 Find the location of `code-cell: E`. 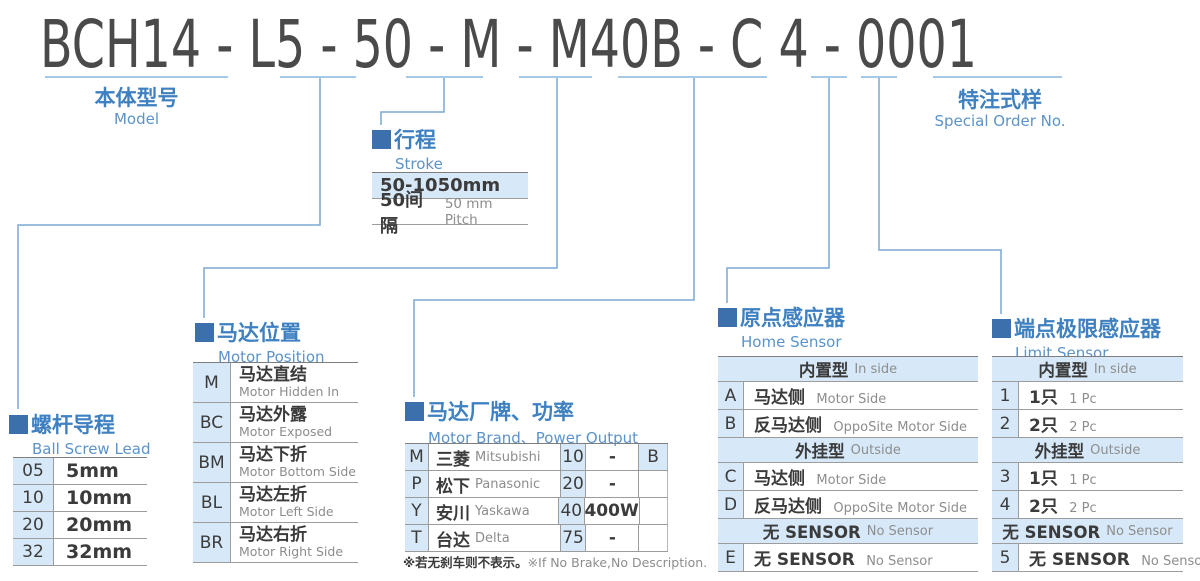

code-cell: E is located at coordinates (731, 557).